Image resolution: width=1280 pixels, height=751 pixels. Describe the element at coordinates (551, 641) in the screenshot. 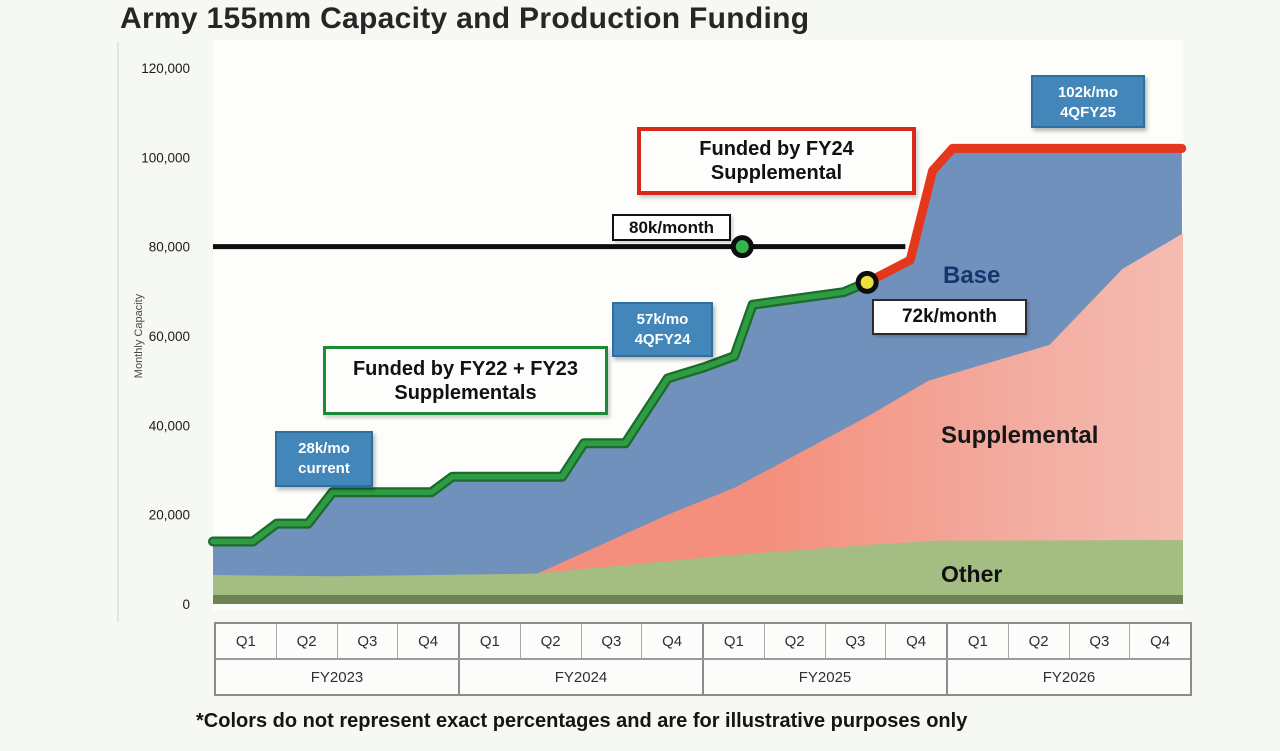

I see `quarter-cell-fy2024-q2: Q2` at that location.